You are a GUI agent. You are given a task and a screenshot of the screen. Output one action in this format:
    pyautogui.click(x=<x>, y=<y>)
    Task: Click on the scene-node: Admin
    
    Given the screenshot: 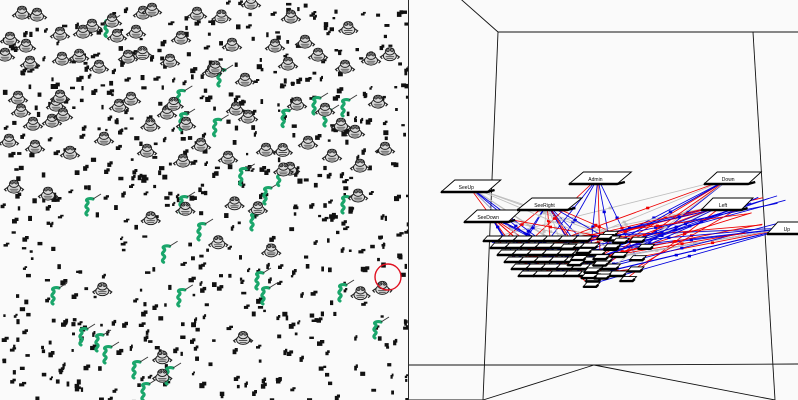 What is the action you would take?
    pyautogui.click(x=600, y=178)
    